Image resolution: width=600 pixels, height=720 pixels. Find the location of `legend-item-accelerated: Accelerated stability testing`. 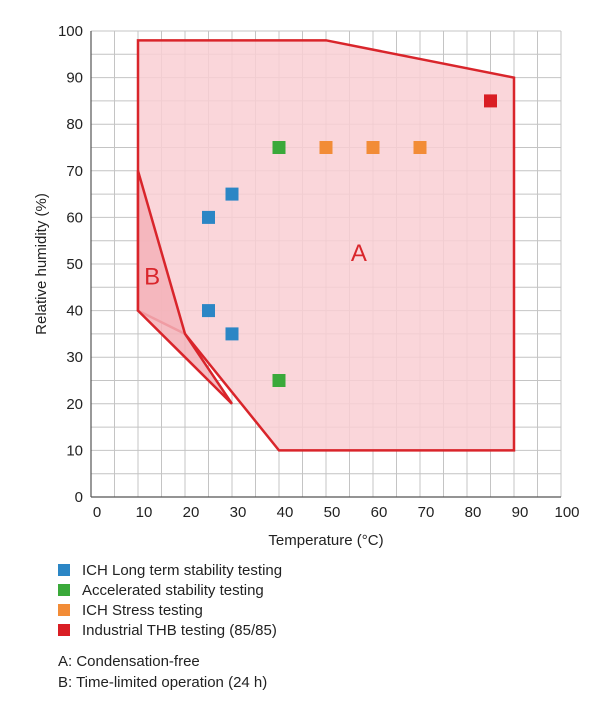

legend-item-accelerated: Accelerated stability testing is located at coordinates (318, 590).